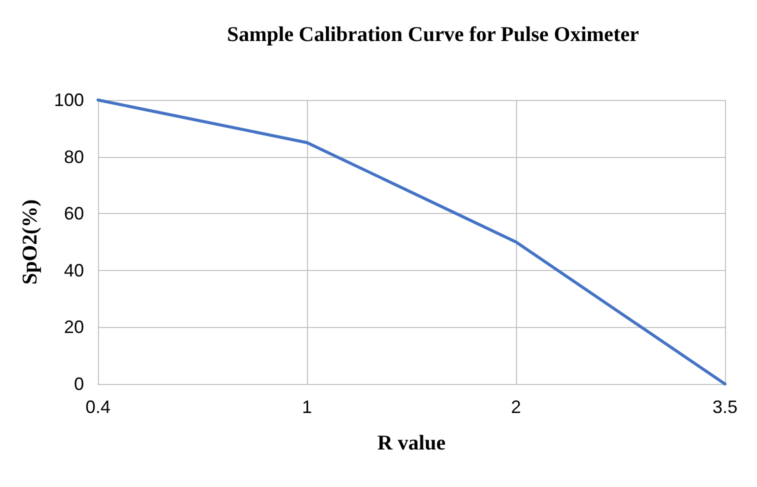 The image size is (757, 487). I want to click on chart-title: Sample Calibration Curve for Pulse Oximeter, so click(433, 34).